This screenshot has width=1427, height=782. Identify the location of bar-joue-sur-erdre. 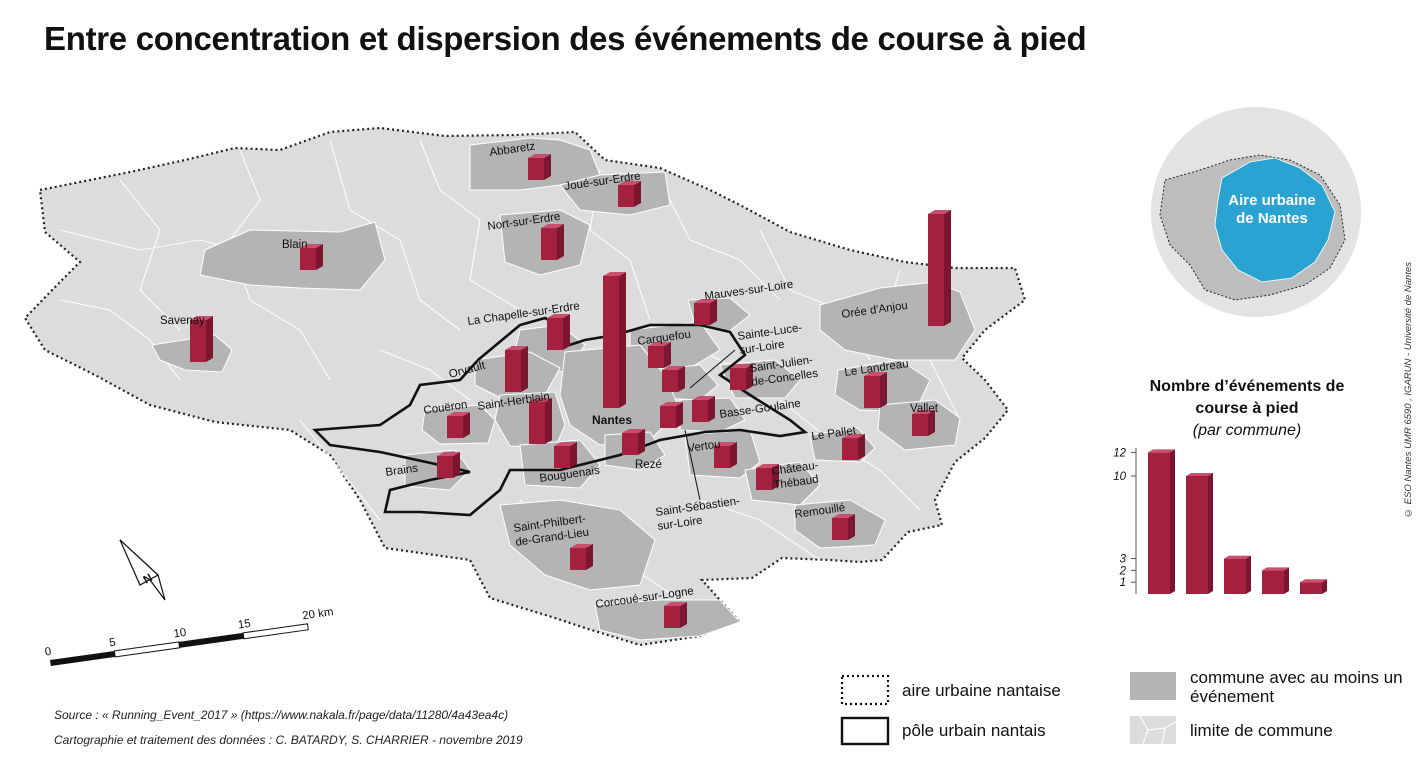
(629, 194).